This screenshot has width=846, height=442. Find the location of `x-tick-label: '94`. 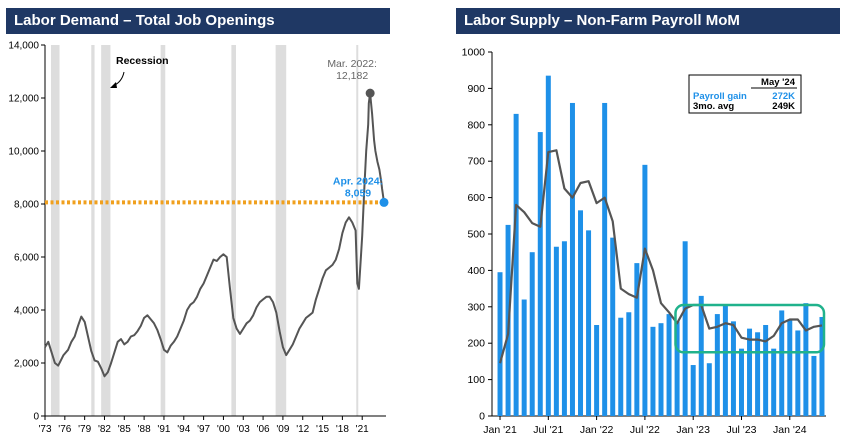

x-tick-label: '94 is located at coordinates (183, 429).